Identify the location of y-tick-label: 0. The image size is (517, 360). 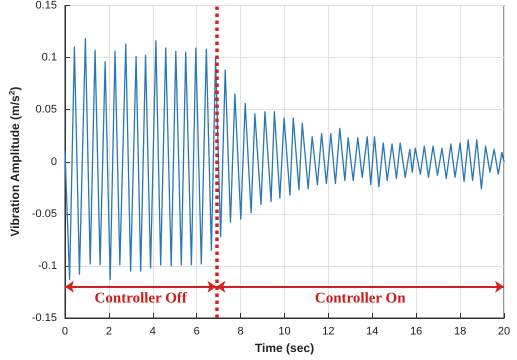
(53, 162).